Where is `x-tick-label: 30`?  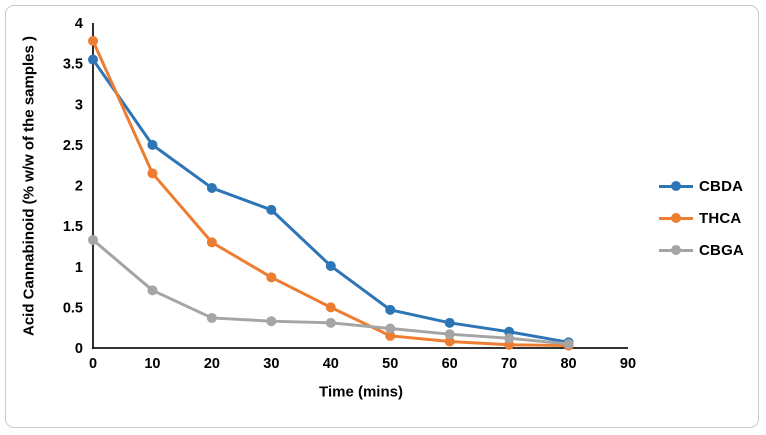
x-tick-label: 30 is located at coordinates (271, 364).